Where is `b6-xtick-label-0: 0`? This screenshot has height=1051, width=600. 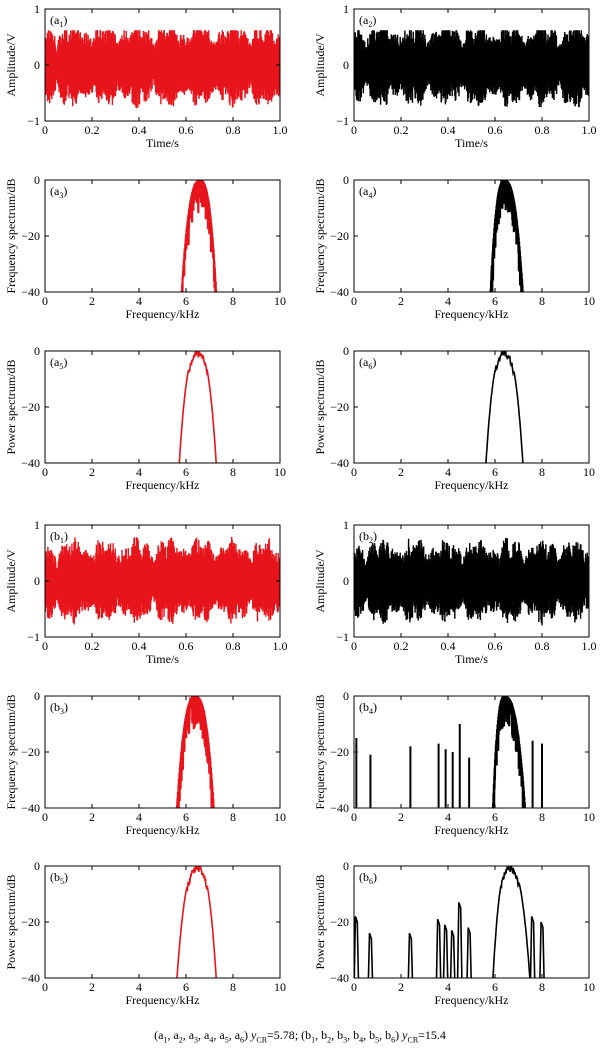 b6-xtick-label-0: 0 is located at coordinates (354, 987).